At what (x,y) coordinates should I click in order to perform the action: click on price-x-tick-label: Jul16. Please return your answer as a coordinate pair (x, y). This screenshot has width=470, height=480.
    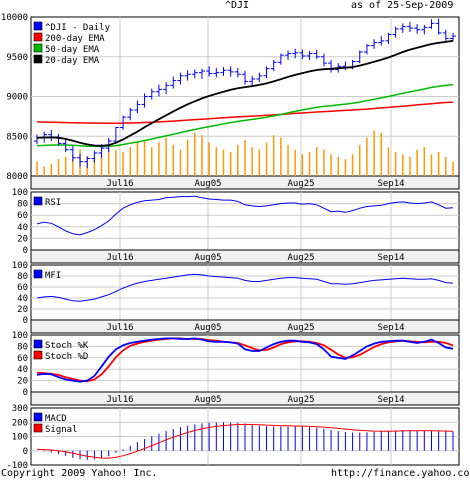
    Looking at the image, I should click on (119, 184).